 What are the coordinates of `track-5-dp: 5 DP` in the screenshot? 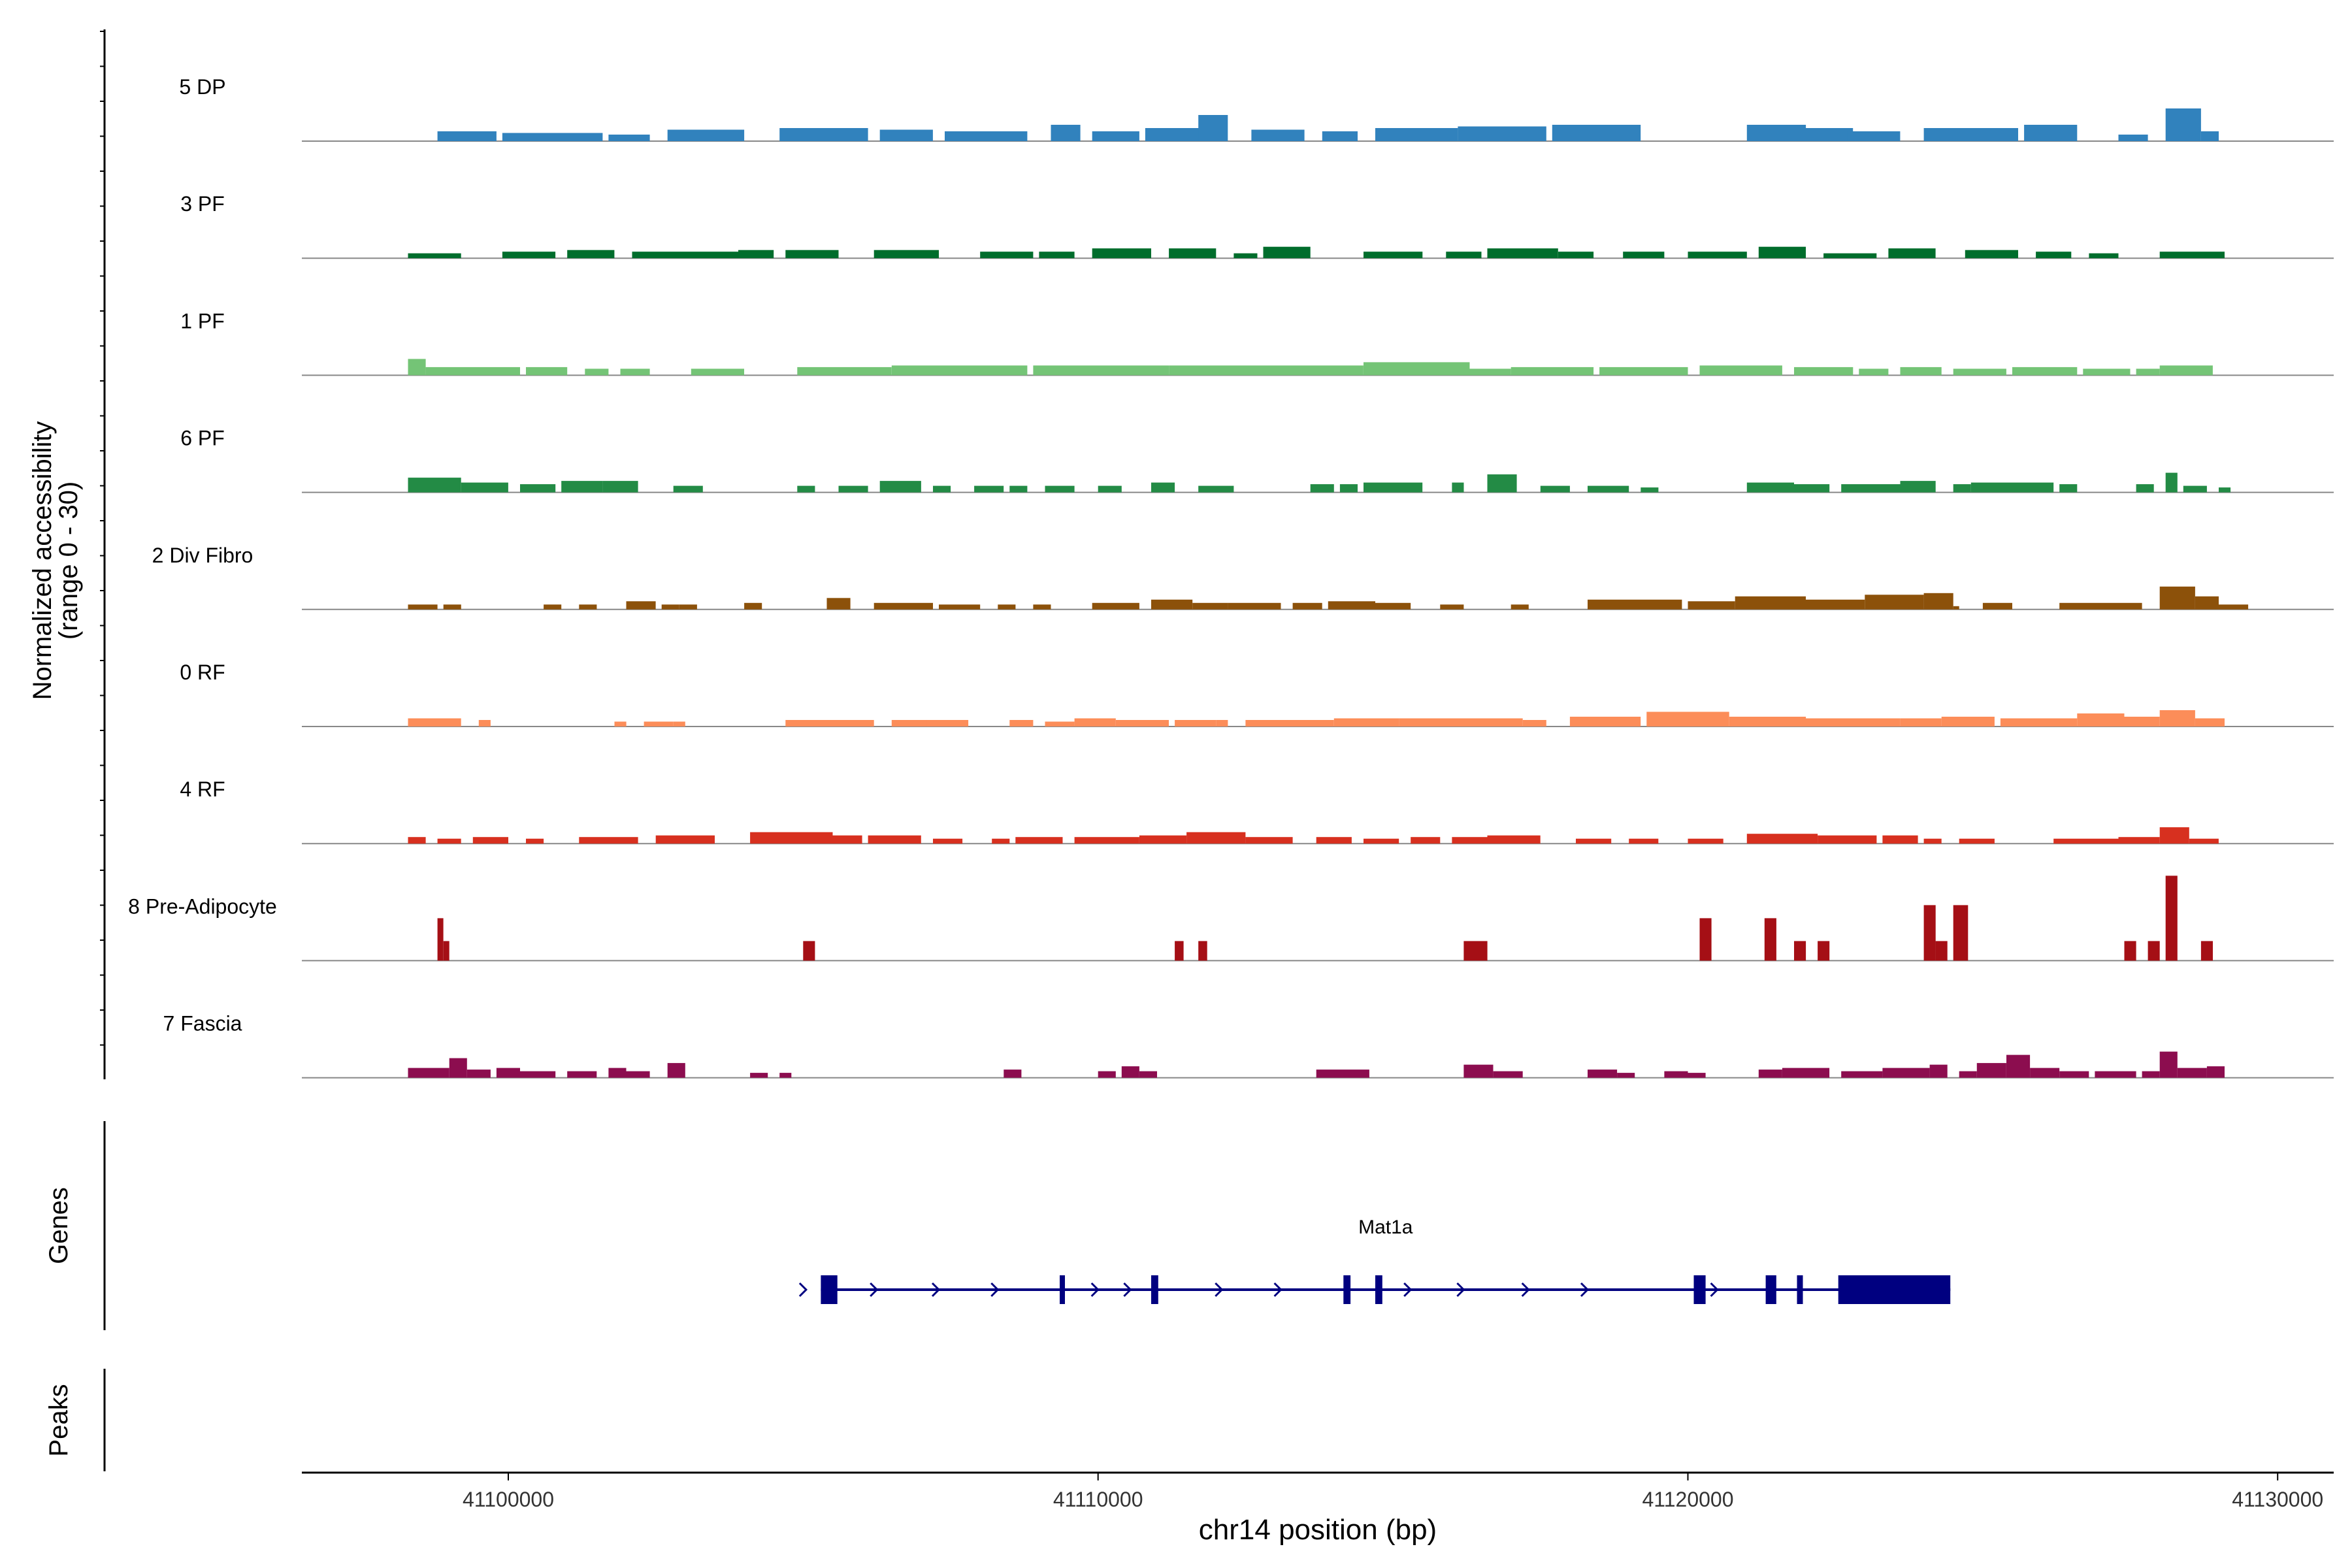 It's located at (1256, 108).